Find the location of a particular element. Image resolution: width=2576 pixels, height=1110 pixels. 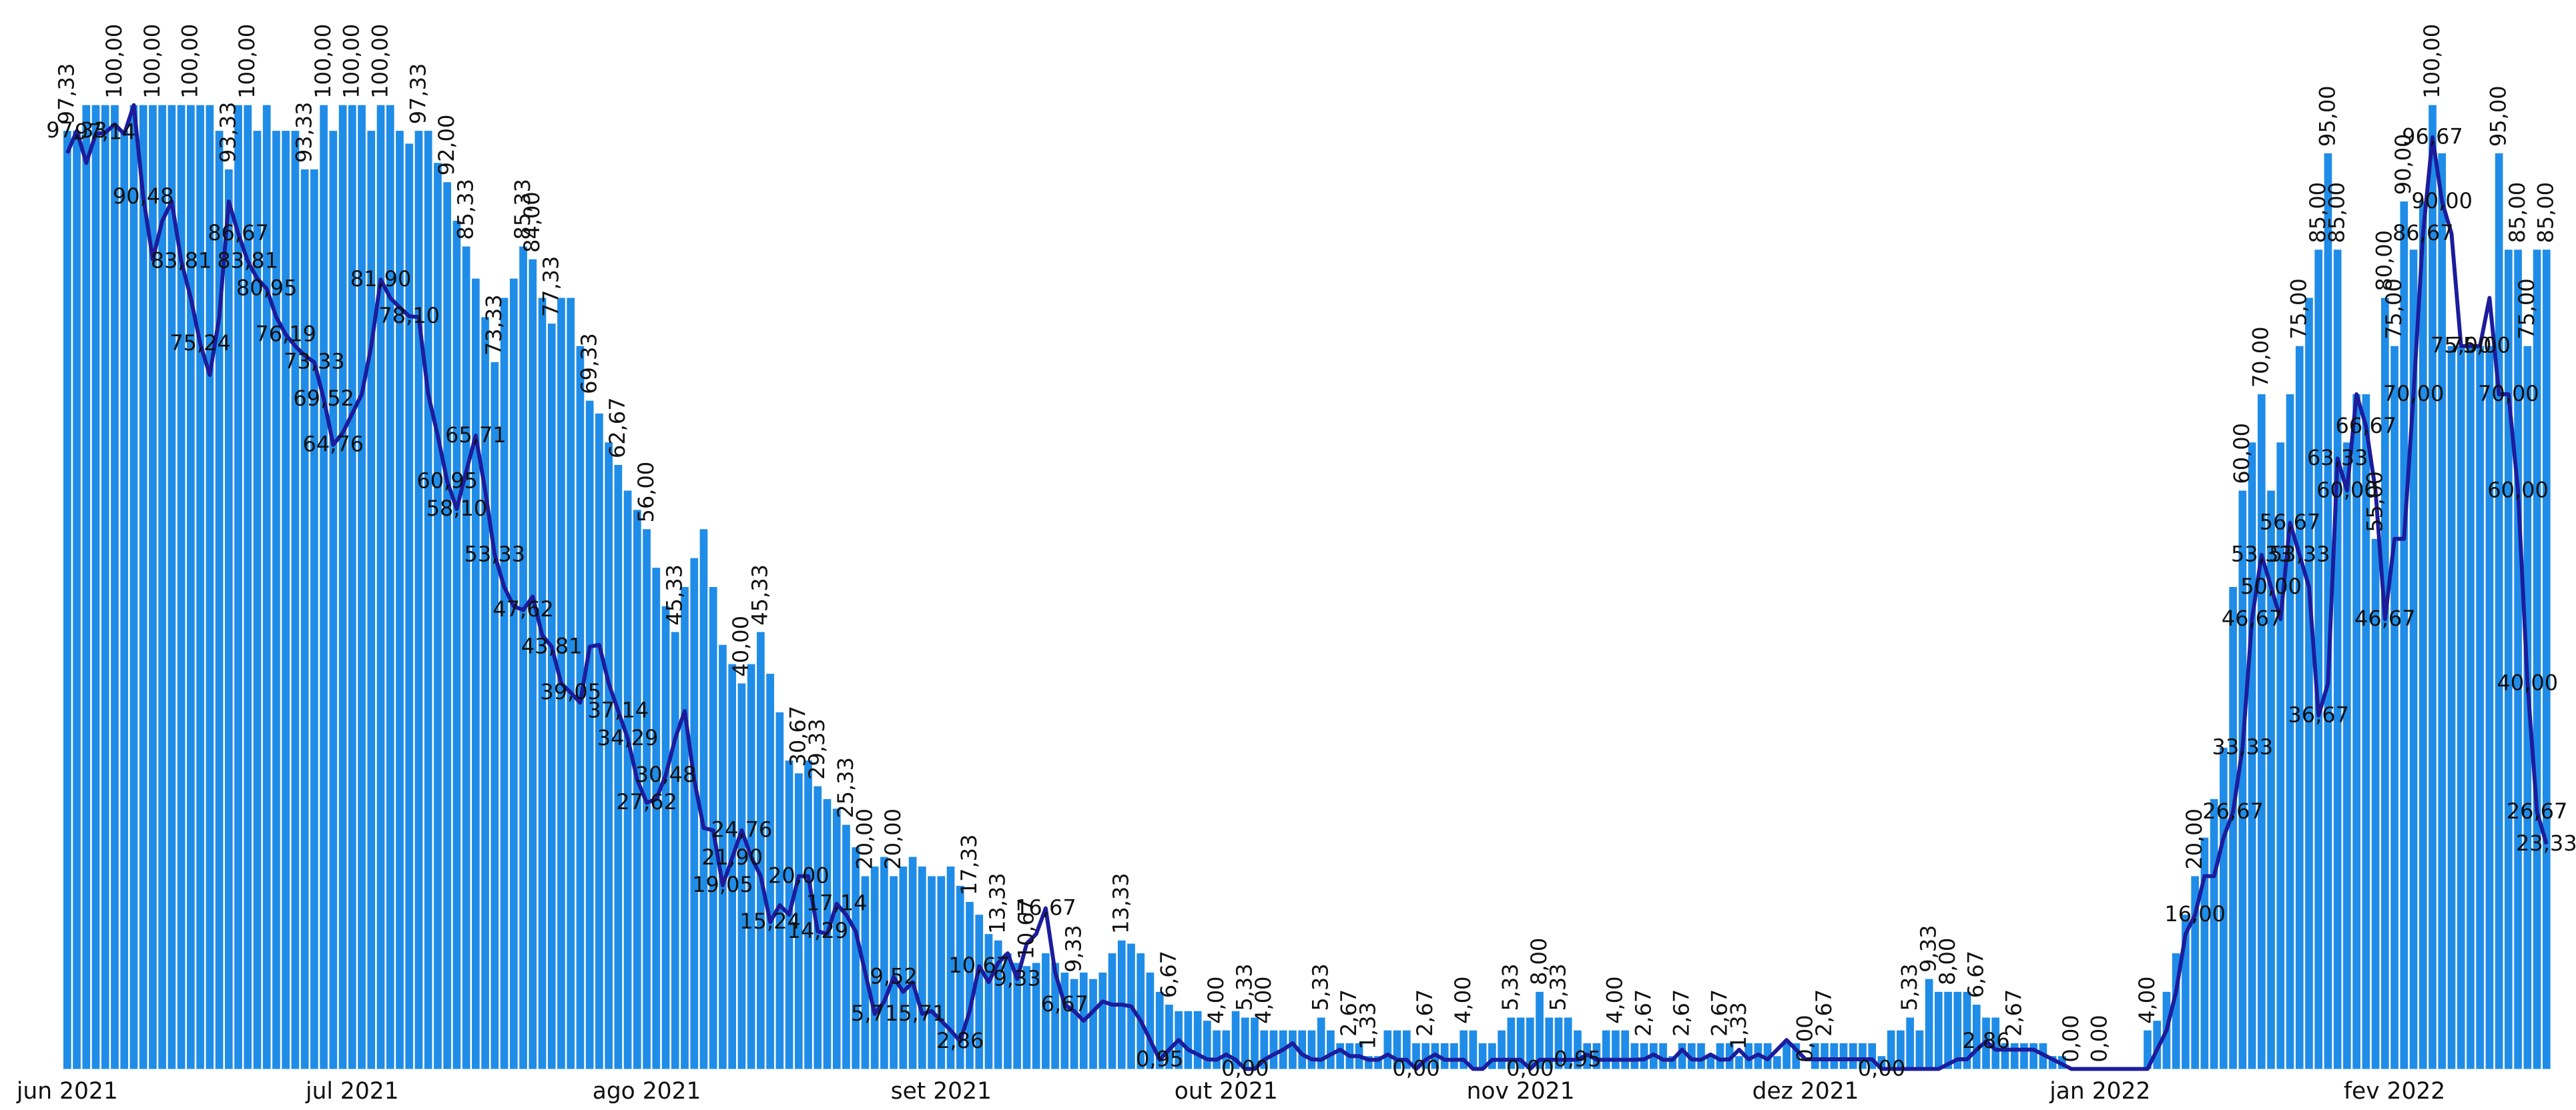

line-value-label: 10,67 is located at coordinates (979, 965).